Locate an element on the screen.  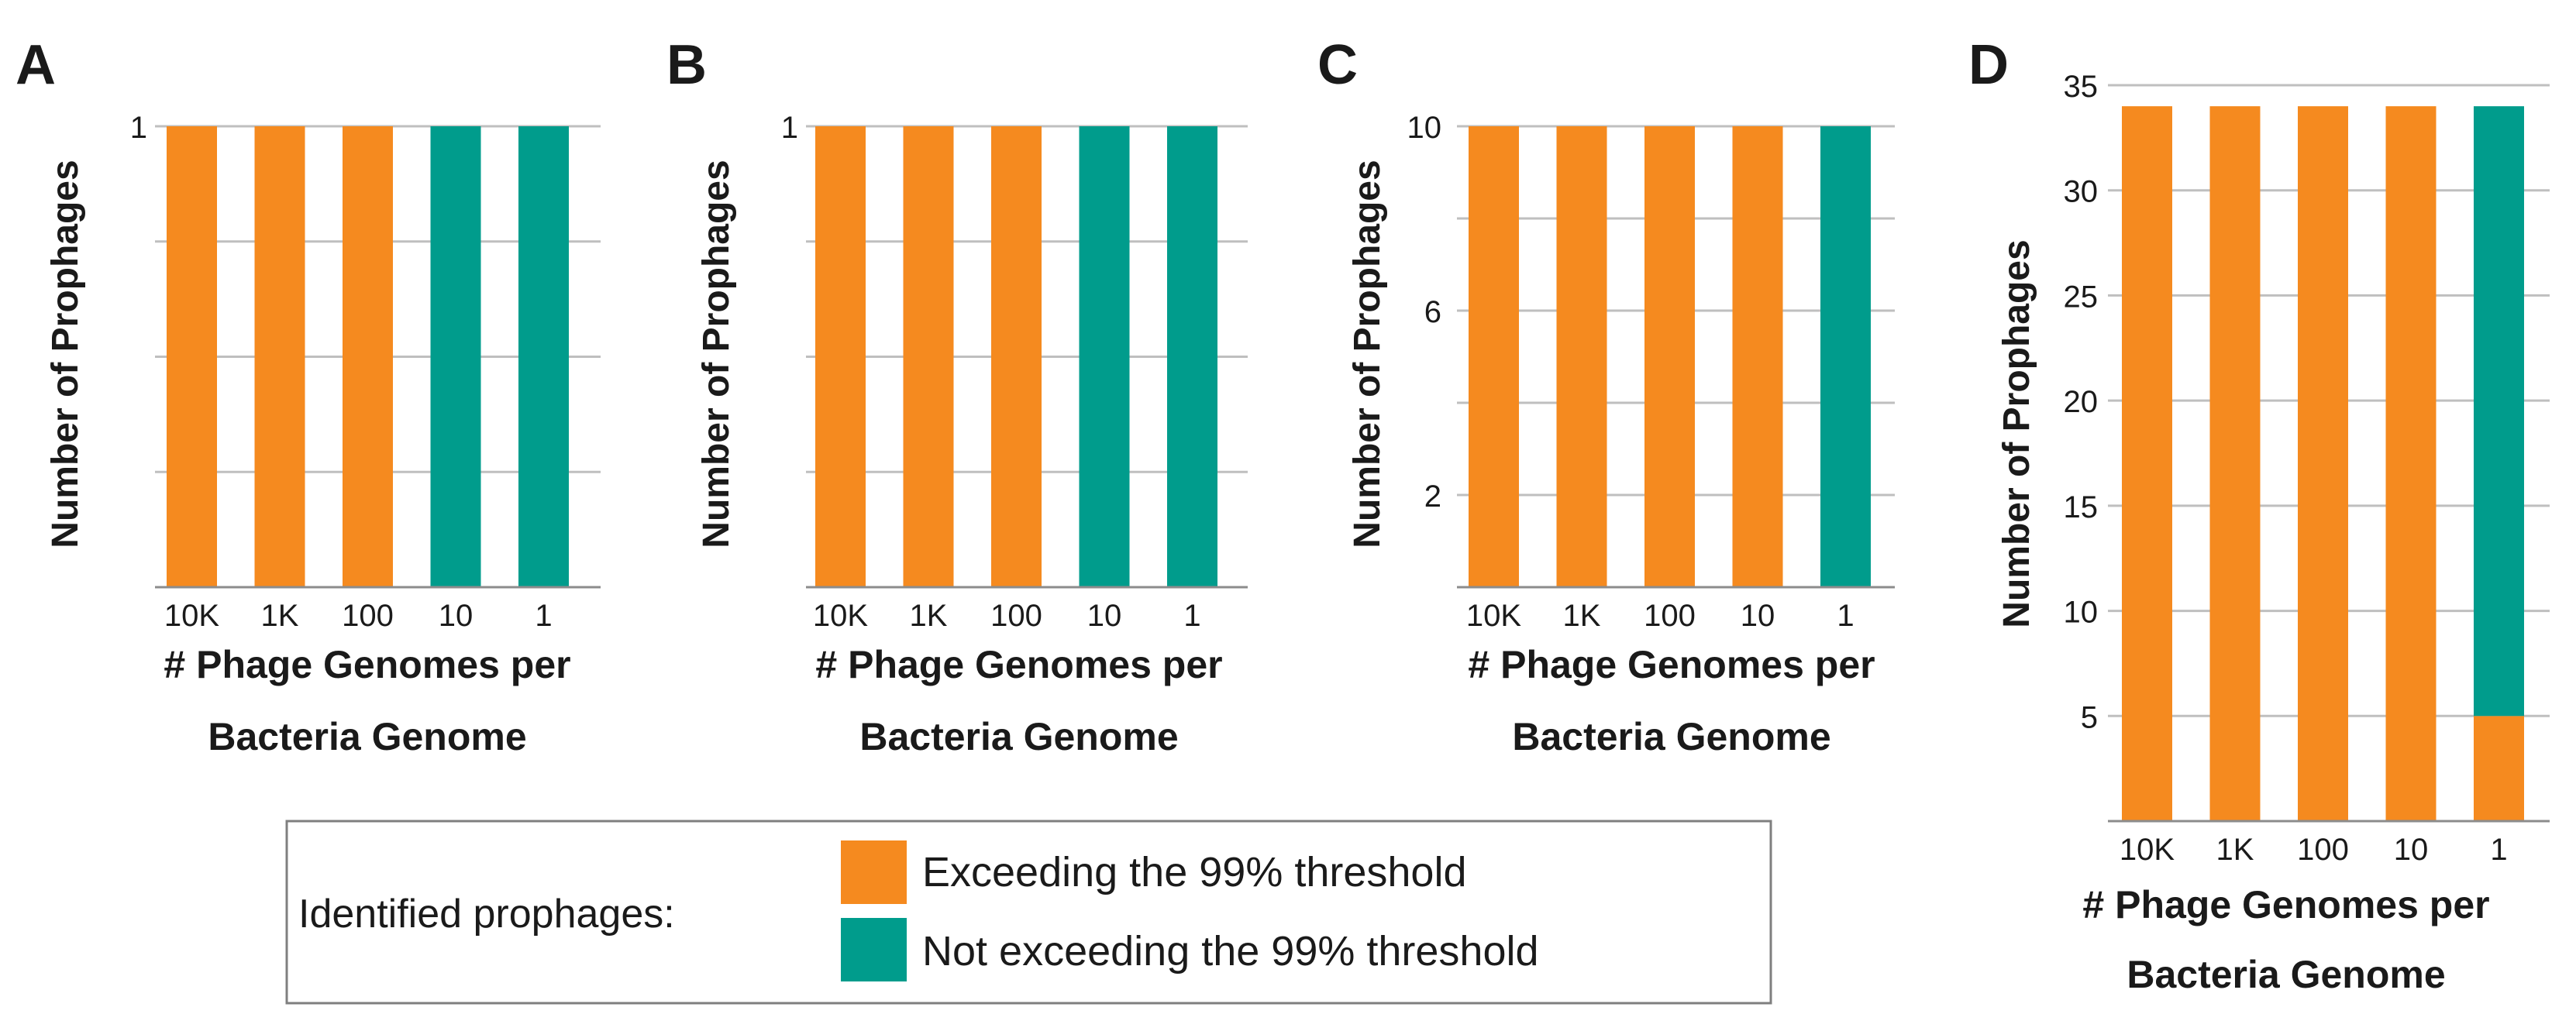
panel-b-x-tick-label: 100 is located at coordinates (1016, 616).